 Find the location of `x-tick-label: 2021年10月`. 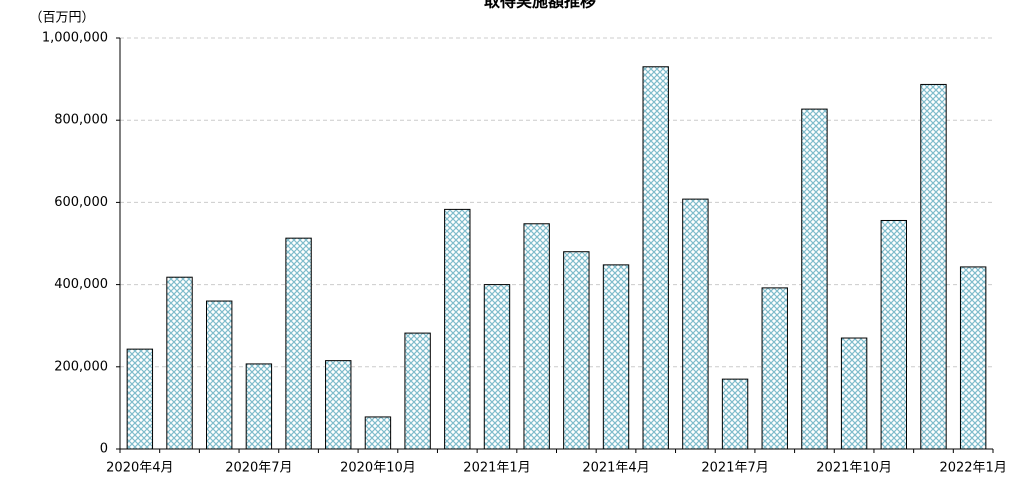

x-tick-label: 2021年10月 is located at coordinates (854, 468).